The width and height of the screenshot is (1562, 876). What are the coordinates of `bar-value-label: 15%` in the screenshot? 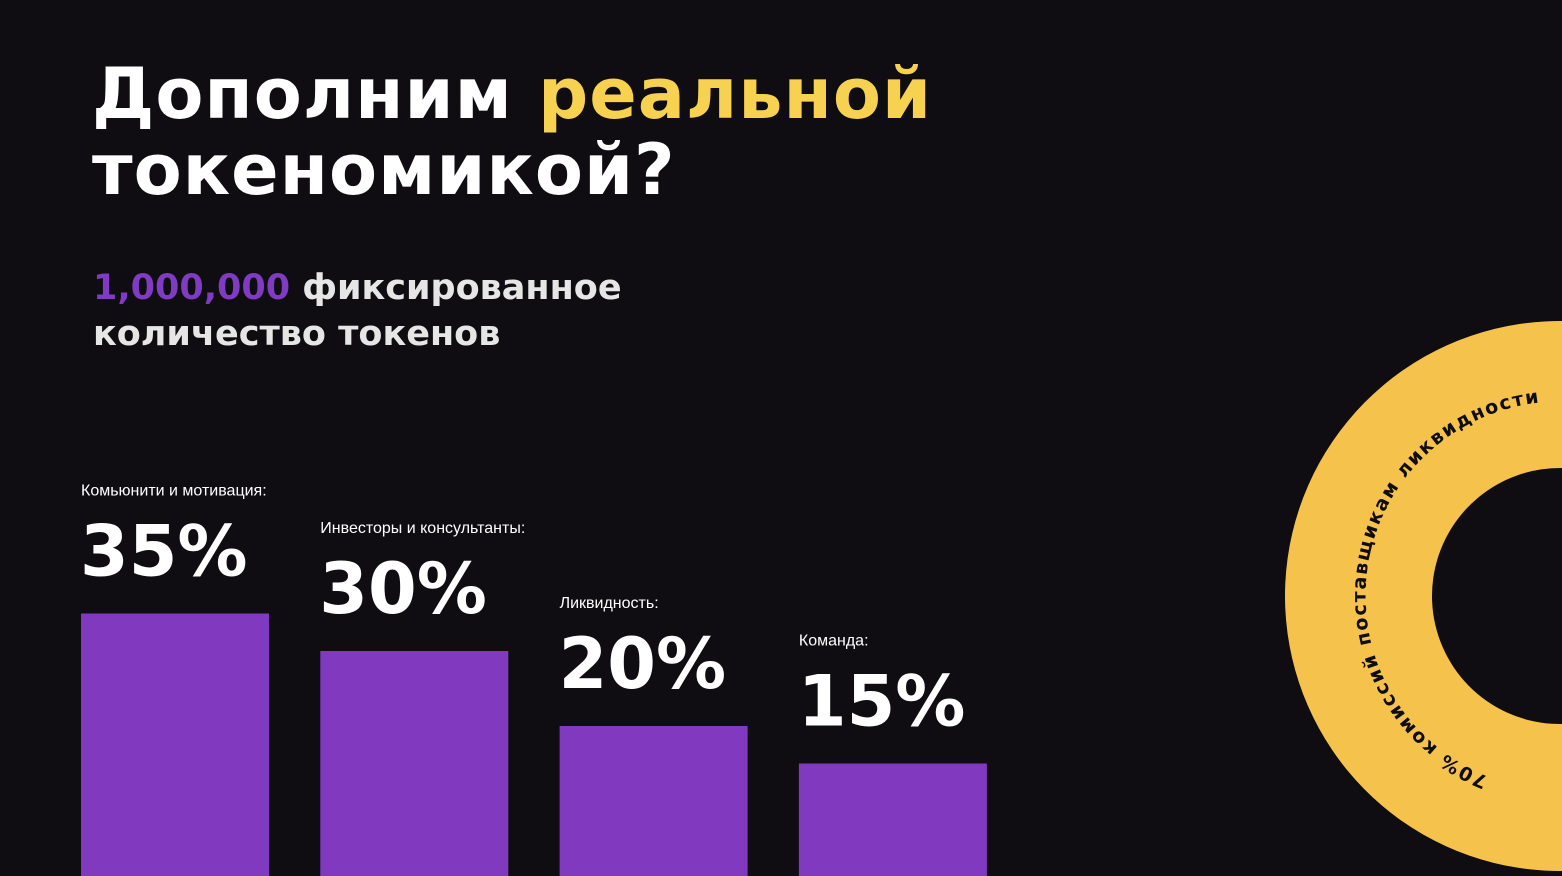 It's located at (882, 702).